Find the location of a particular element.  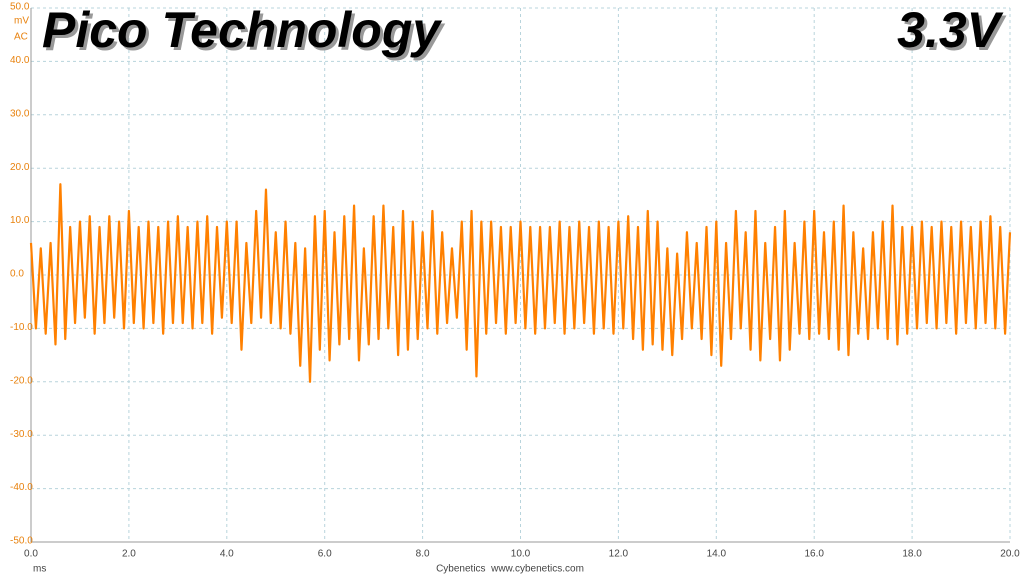

x-tick-label: 12.0 is located at coordinates (619, 554).